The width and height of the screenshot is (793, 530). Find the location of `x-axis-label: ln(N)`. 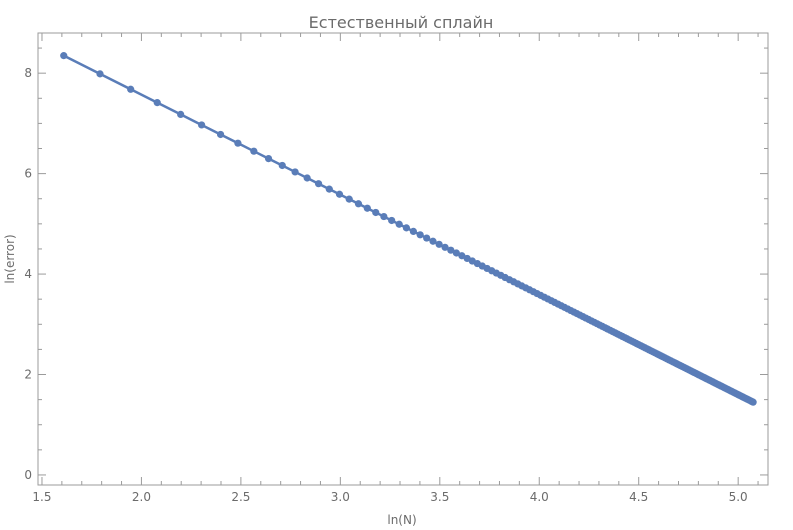

x-axis-label: ln(N) is located at coordinates (401, 520).